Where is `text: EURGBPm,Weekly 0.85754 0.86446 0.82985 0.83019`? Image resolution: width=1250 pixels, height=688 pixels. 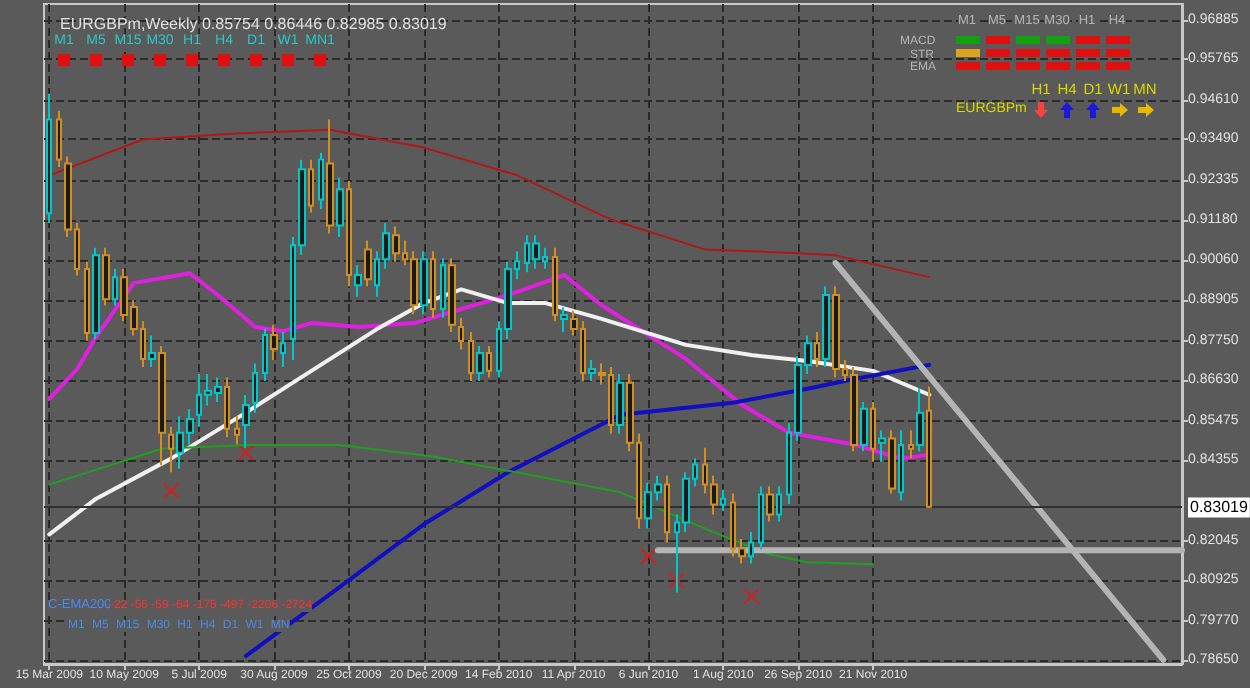 text: EURGBPm,Weekly 0.85754 0.86446 0.82985 0.83019 is located at coordinates (254, 24).